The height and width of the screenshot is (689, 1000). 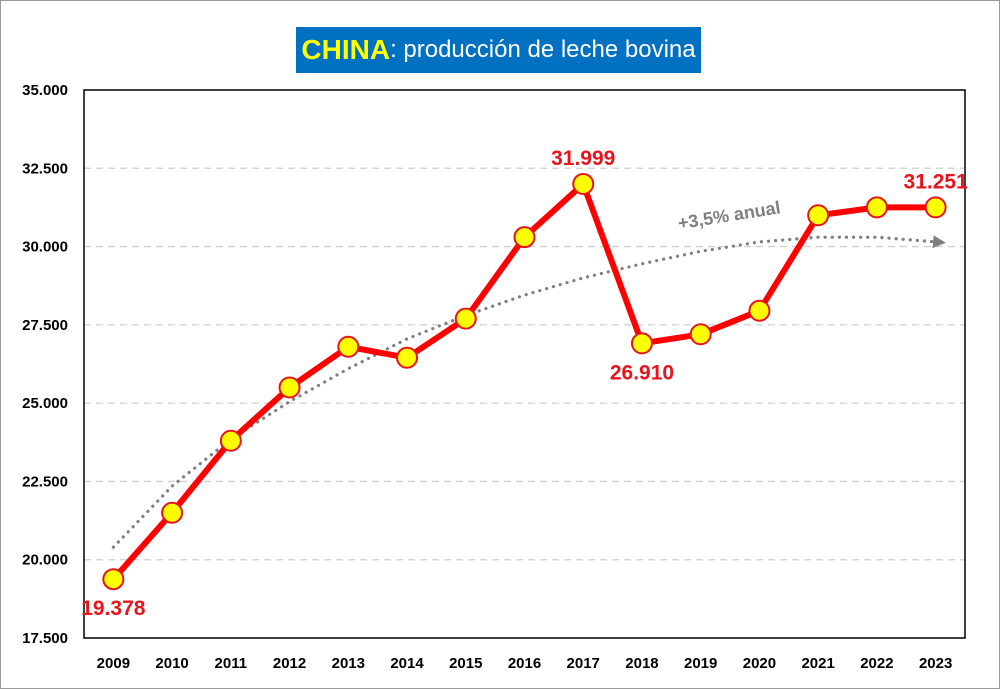 I want to click on title-rest: : producción de leche bovina, so click(x=543, y=49).